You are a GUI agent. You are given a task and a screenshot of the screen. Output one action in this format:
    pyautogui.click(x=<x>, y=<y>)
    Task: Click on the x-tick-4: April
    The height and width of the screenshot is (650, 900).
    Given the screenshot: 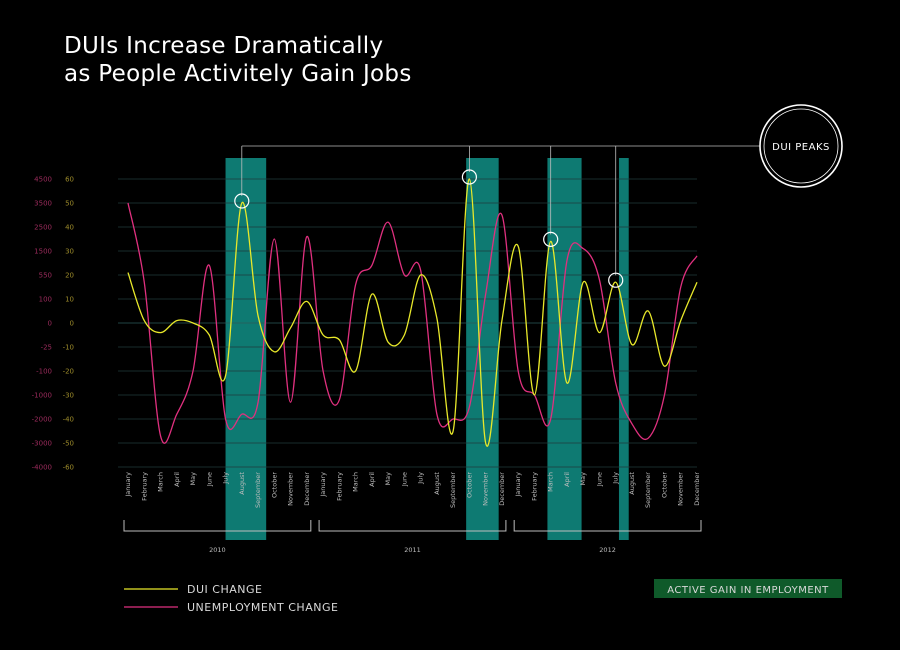 What is the action you would take?
    pyautogui.click(x=177, y=479)
    